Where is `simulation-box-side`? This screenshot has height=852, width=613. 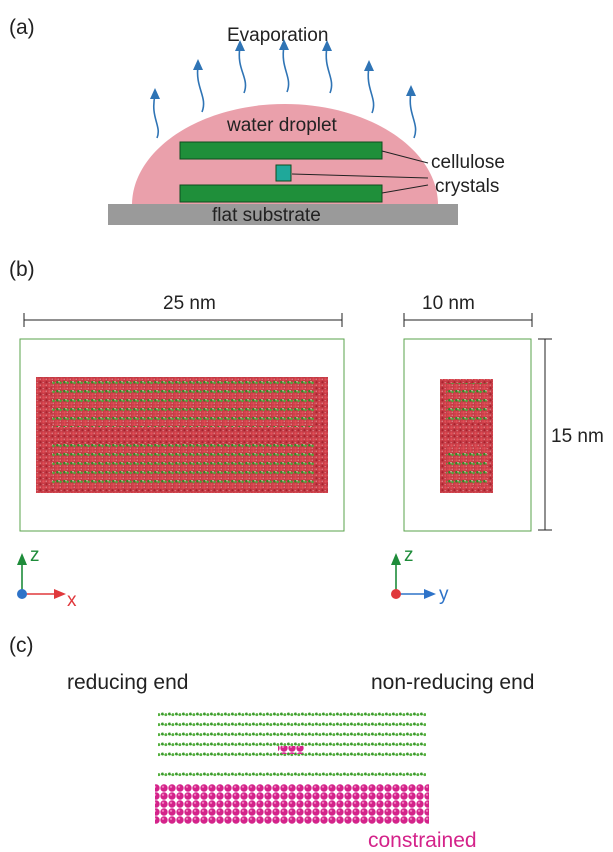
simulation-box-side is located at coordinates (182, 435).